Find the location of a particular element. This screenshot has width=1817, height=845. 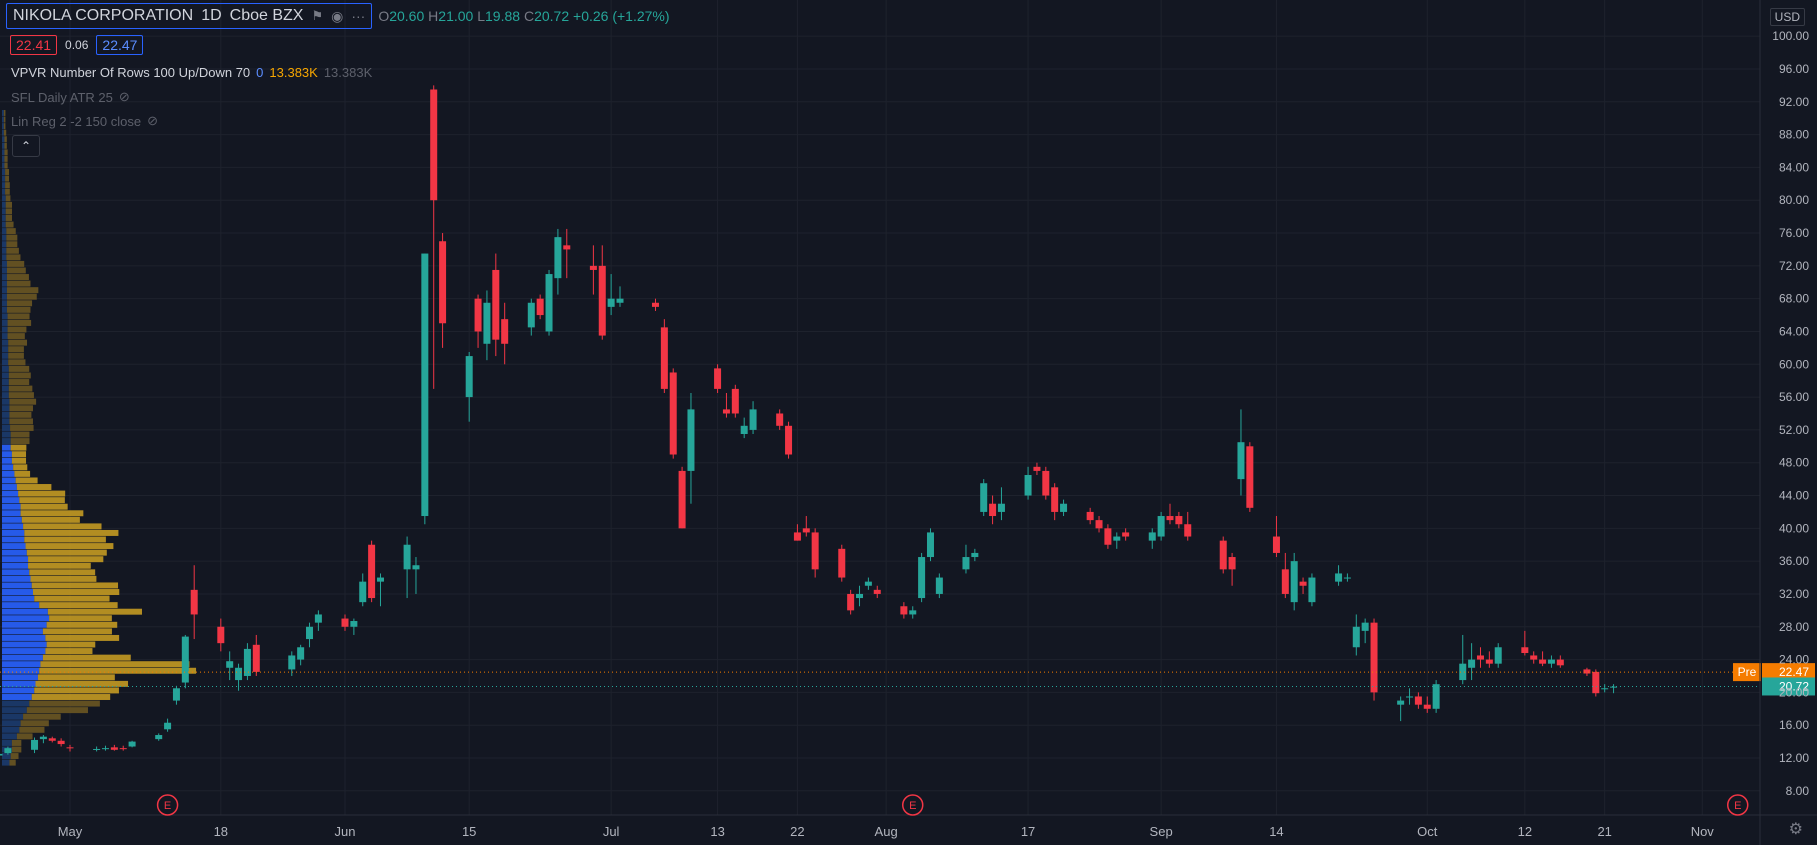

bid-price: 22.41 is located at coordinates (34, 45).